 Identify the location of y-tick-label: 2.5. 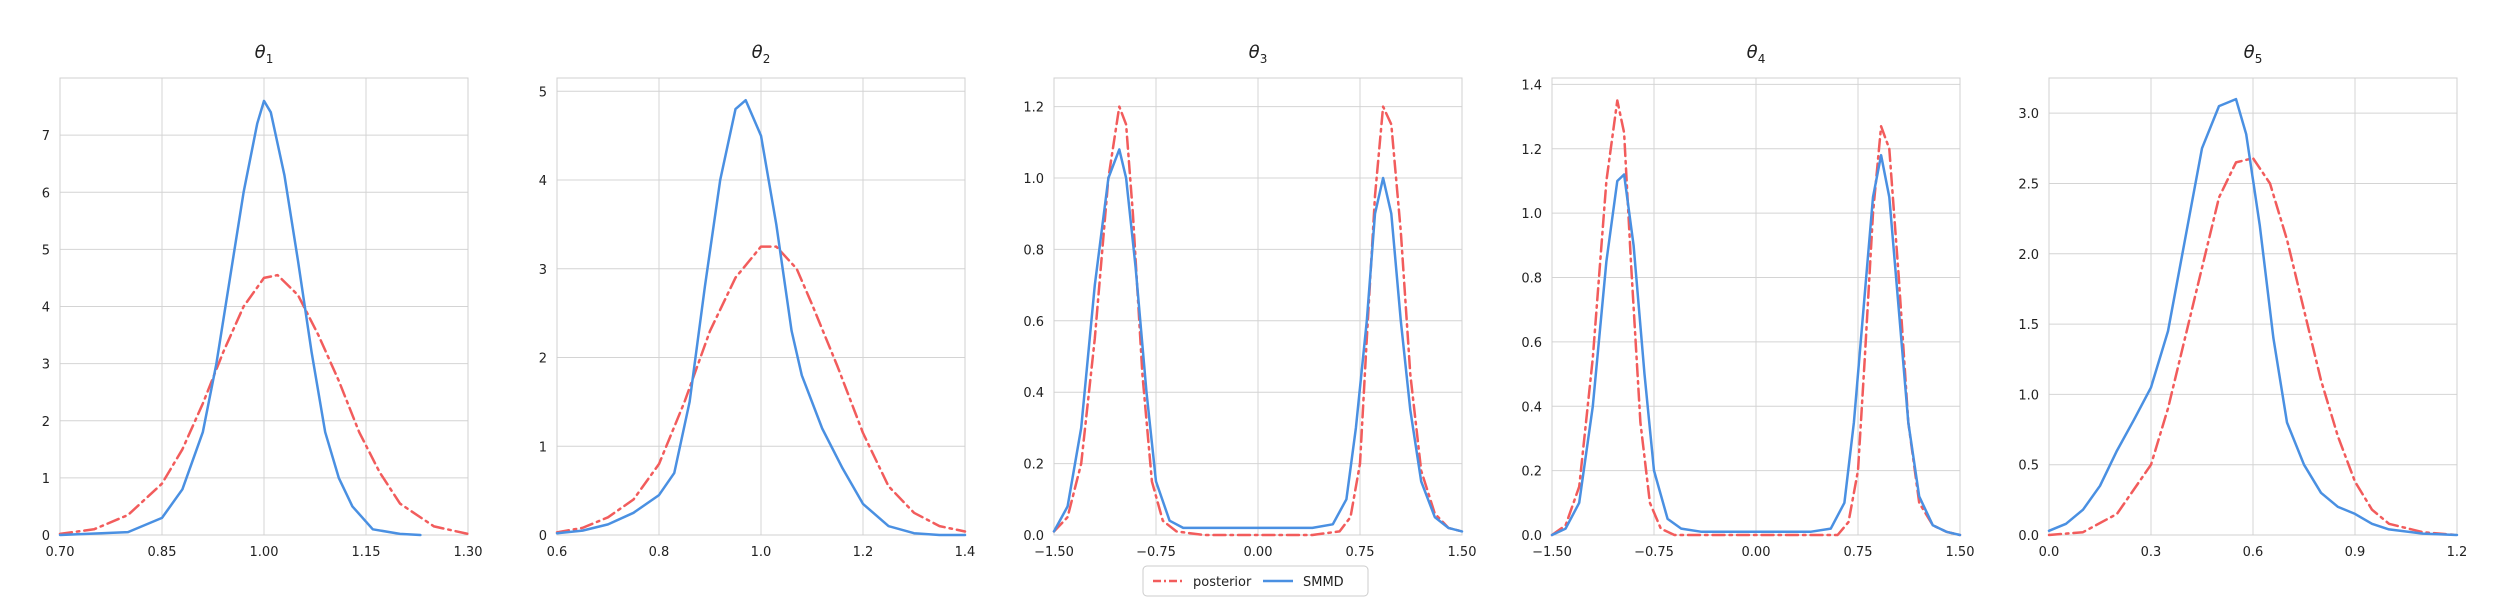
(2028, 184).